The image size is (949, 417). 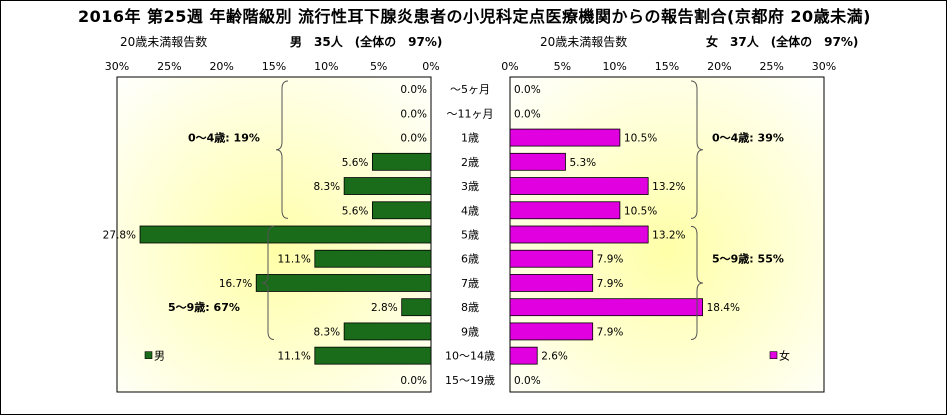 I want to click on male-legend-label: 男, so click(x=159, y=356).